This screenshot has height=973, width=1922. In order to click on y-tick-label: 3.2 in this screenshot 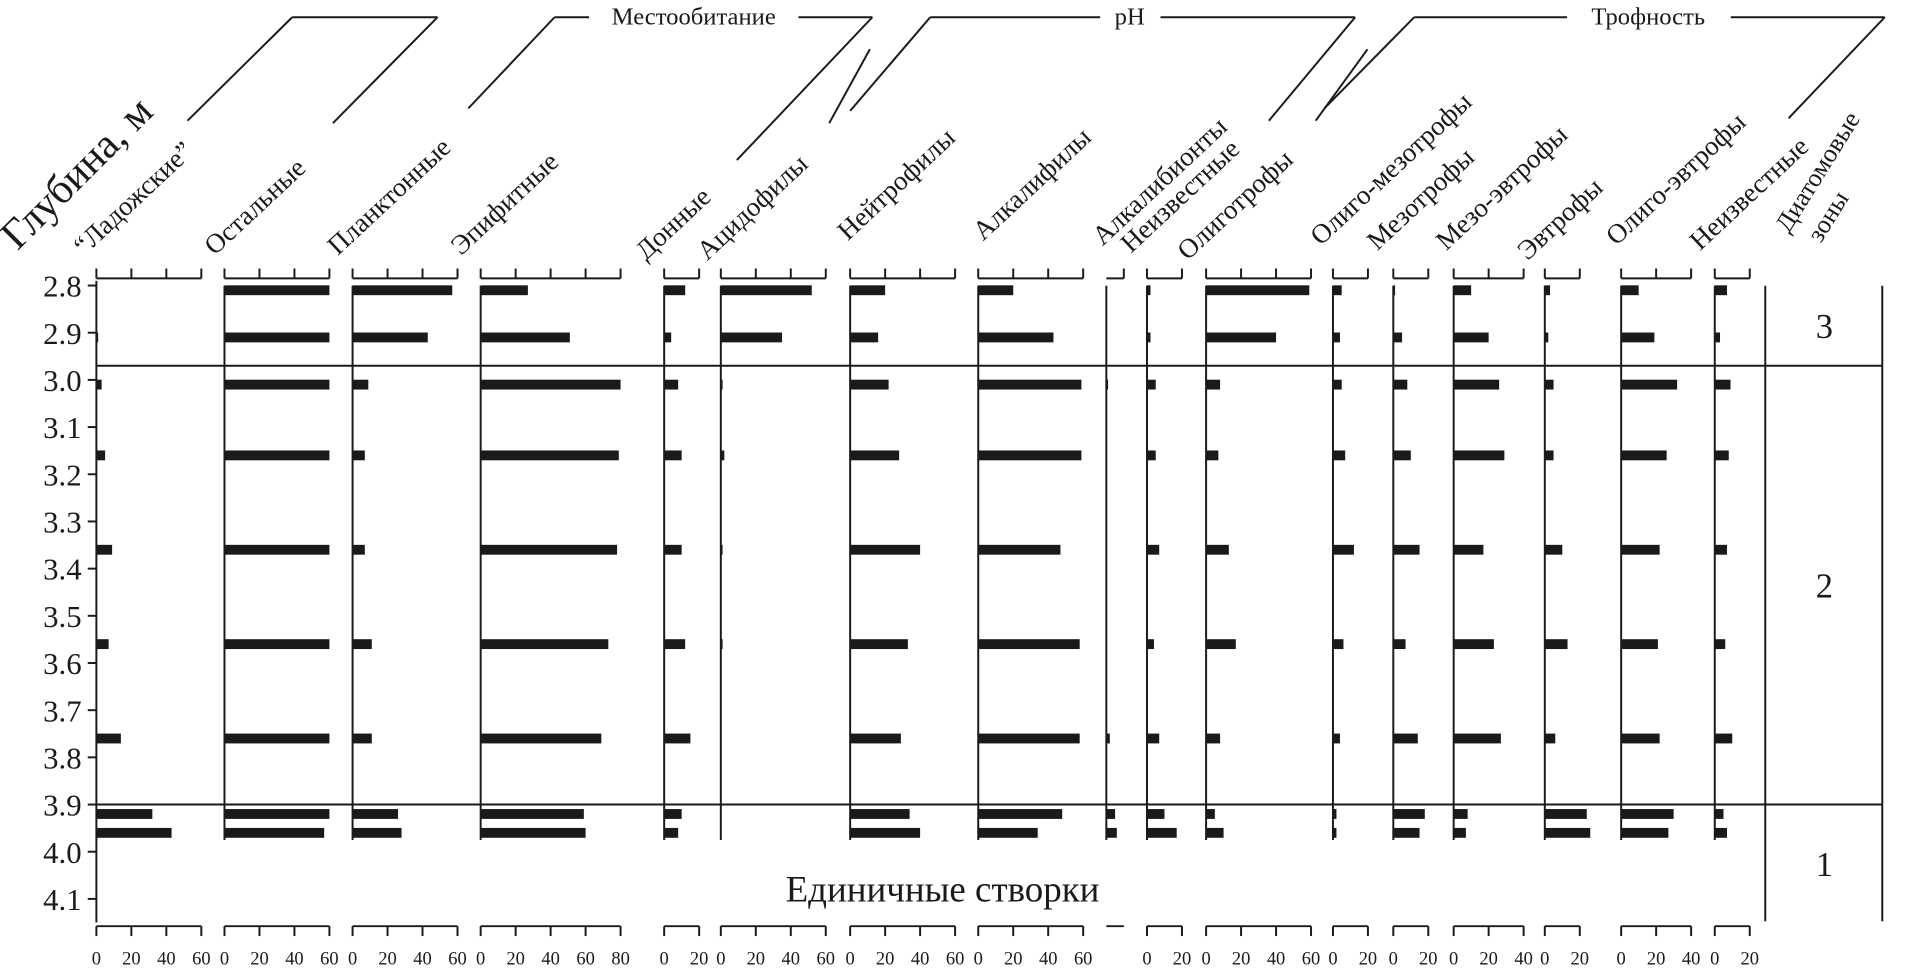, I will do `click(62, 475)`.